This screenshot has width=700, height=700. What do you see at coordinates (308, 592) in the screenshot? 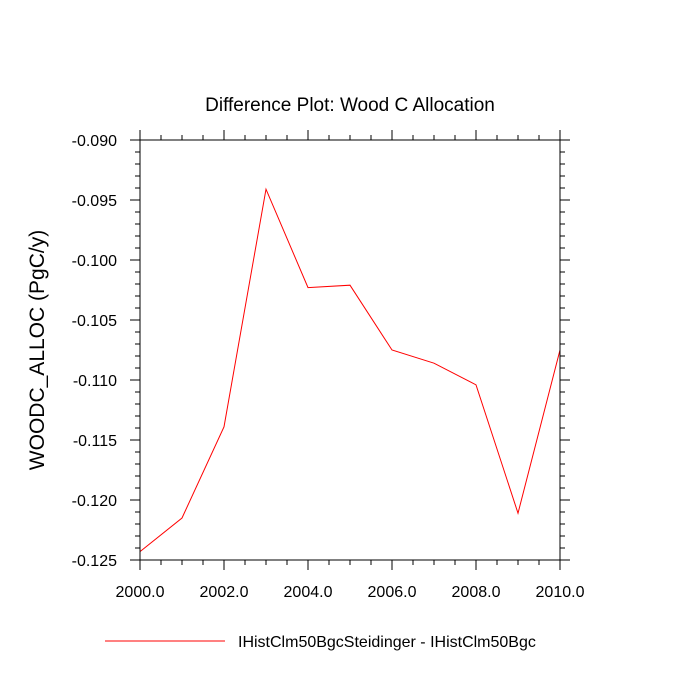
I see `x-tick-label: 2004.0` at bounding box center [308, 592].